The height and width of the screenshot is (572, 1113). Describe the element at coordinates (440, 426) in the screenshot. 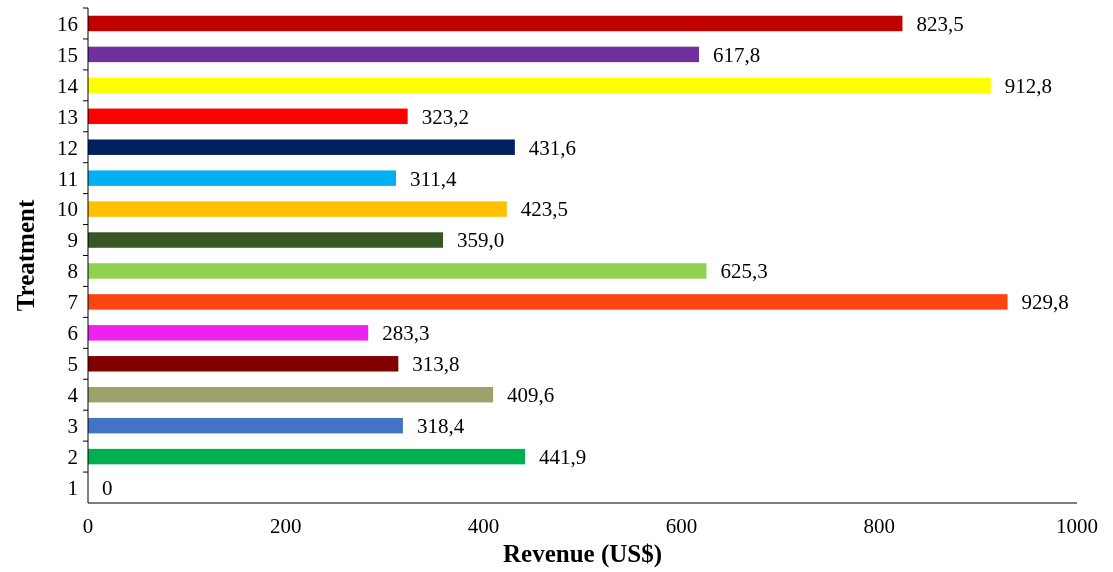

I see `data-label: 318,4` at that location.